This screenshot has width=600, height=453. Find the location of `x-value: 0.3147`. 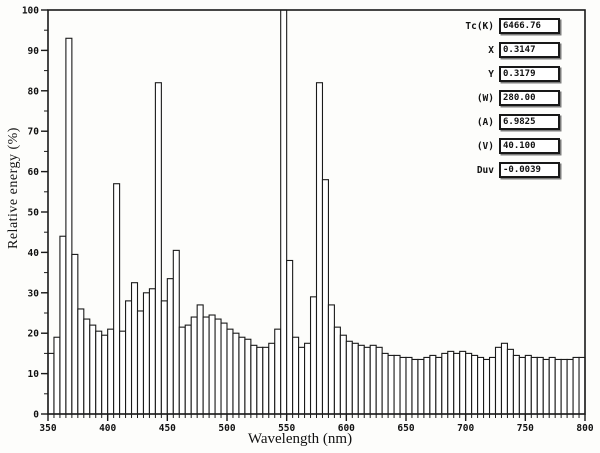

x-value: 0.3147 is located at coordinates (519, 50).